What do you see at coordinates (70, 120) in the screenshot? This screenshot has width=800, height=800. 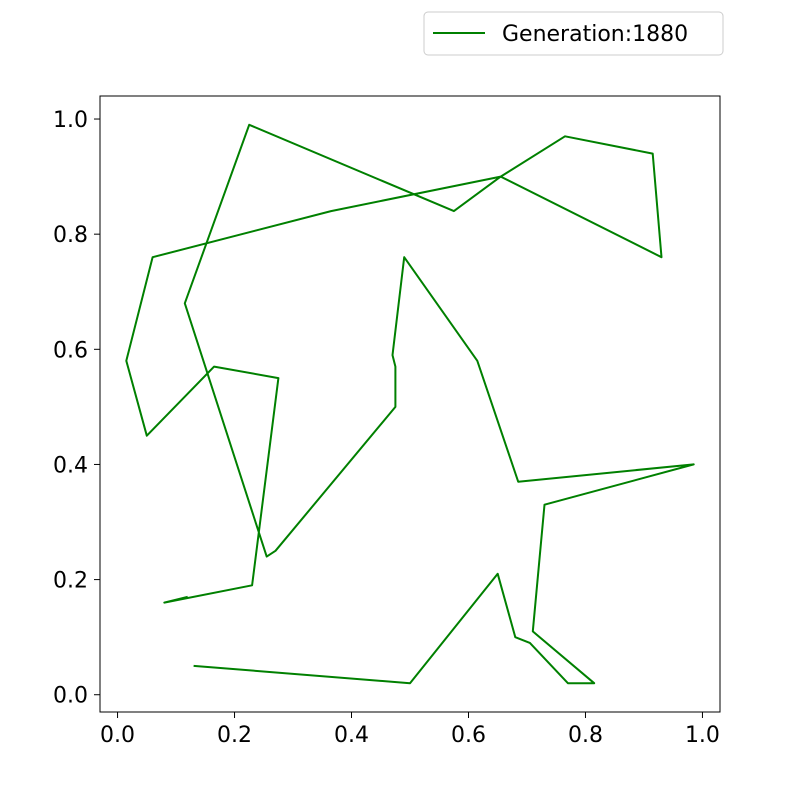 I see `y-tick-label: 1.0` at bounding box center [70, 120].